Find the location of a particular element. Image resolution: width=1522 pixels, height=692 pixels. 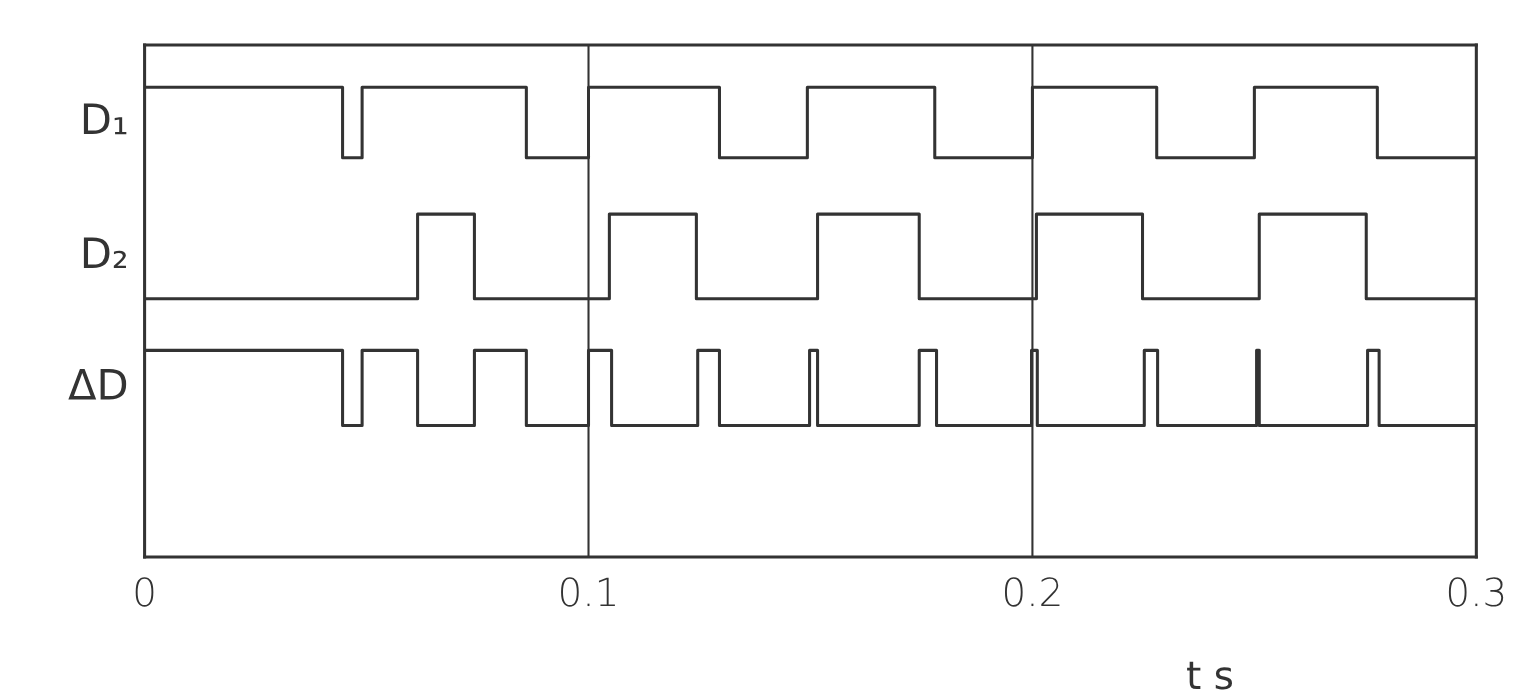

series-label: ΔD is located at coordinates (97, 384).